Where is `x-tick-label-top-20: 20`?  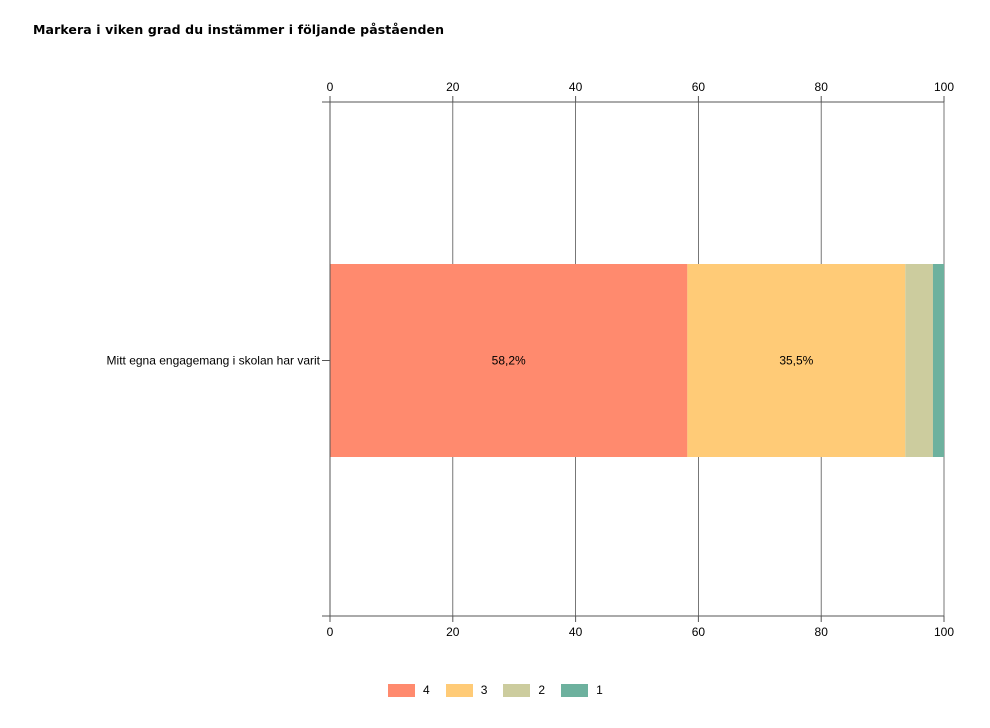 x-tick-label-top-20: 20 is located at coordinates (453, 87).